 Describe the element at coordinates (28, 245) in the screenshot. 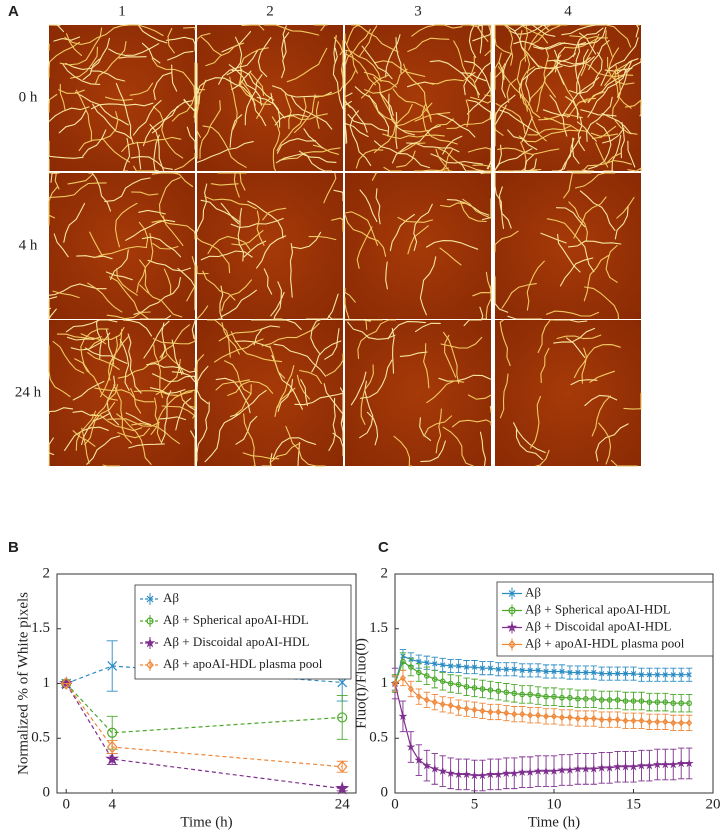

I see `row-label: 4 h` at that location.